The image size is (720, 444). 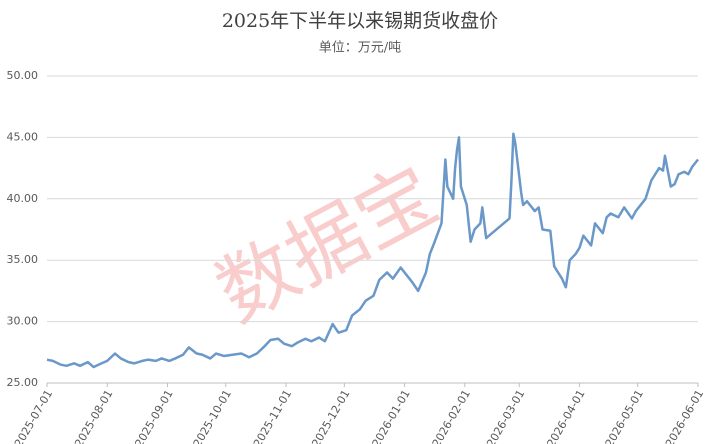 What do you see at coordinates (391, 416) in the screenshot?
I see `x-tick-label: 2026-01-01` at bounding box center [391, 416].